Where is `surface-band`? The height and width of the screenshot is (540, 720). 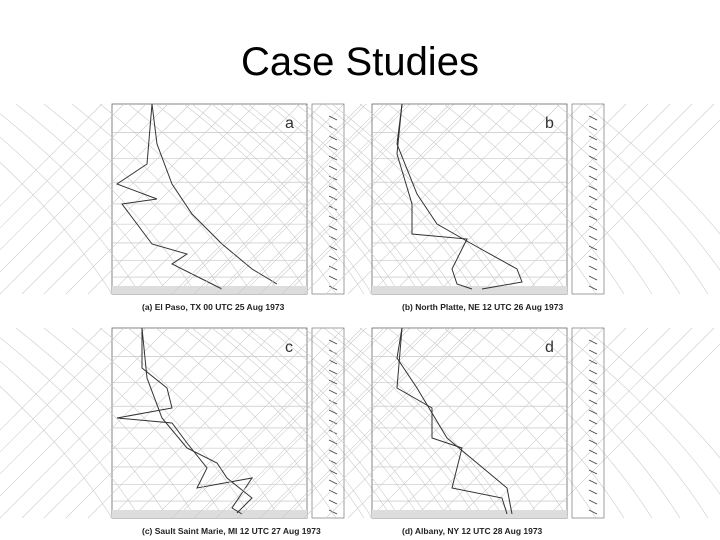
surface-band is located at coordinates (209, 514).